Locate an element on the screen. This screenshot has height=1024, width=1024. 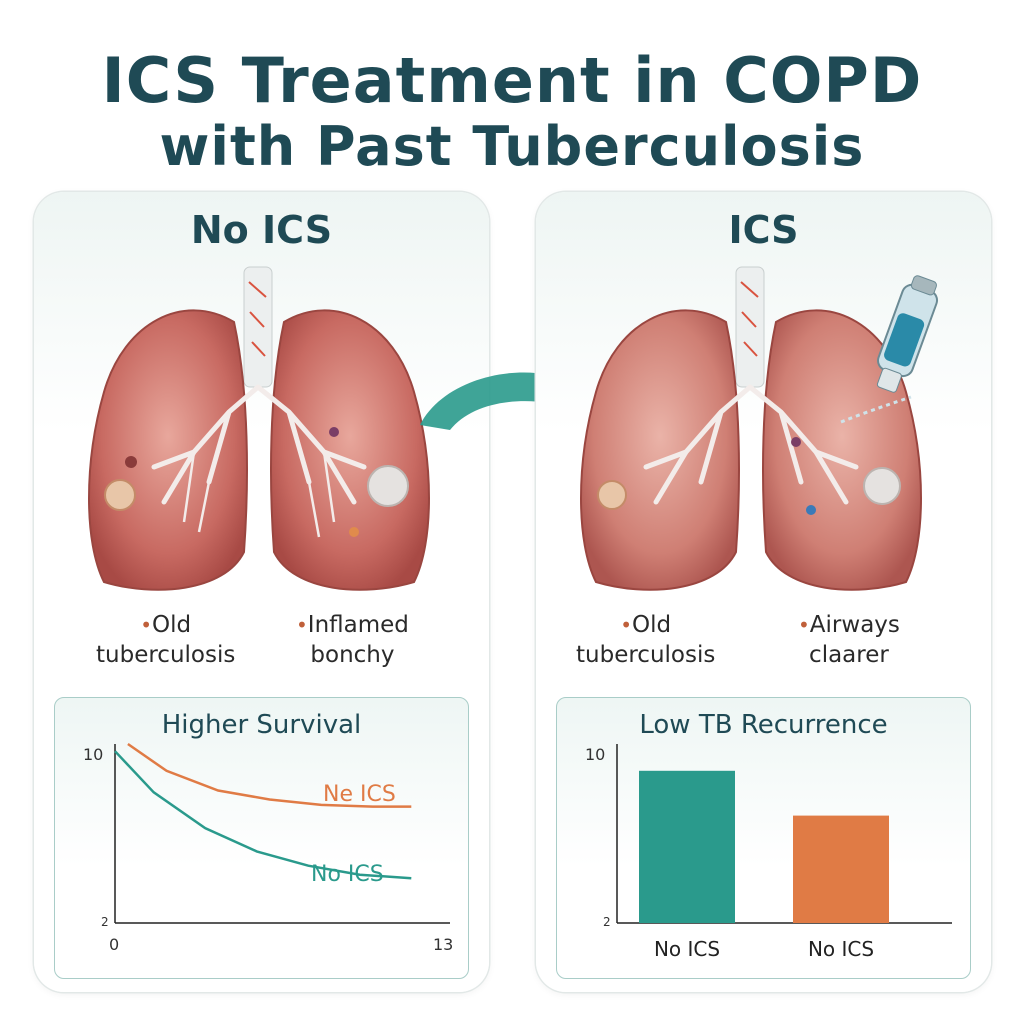
inhaler-icon is located at coordinates (907, 334).